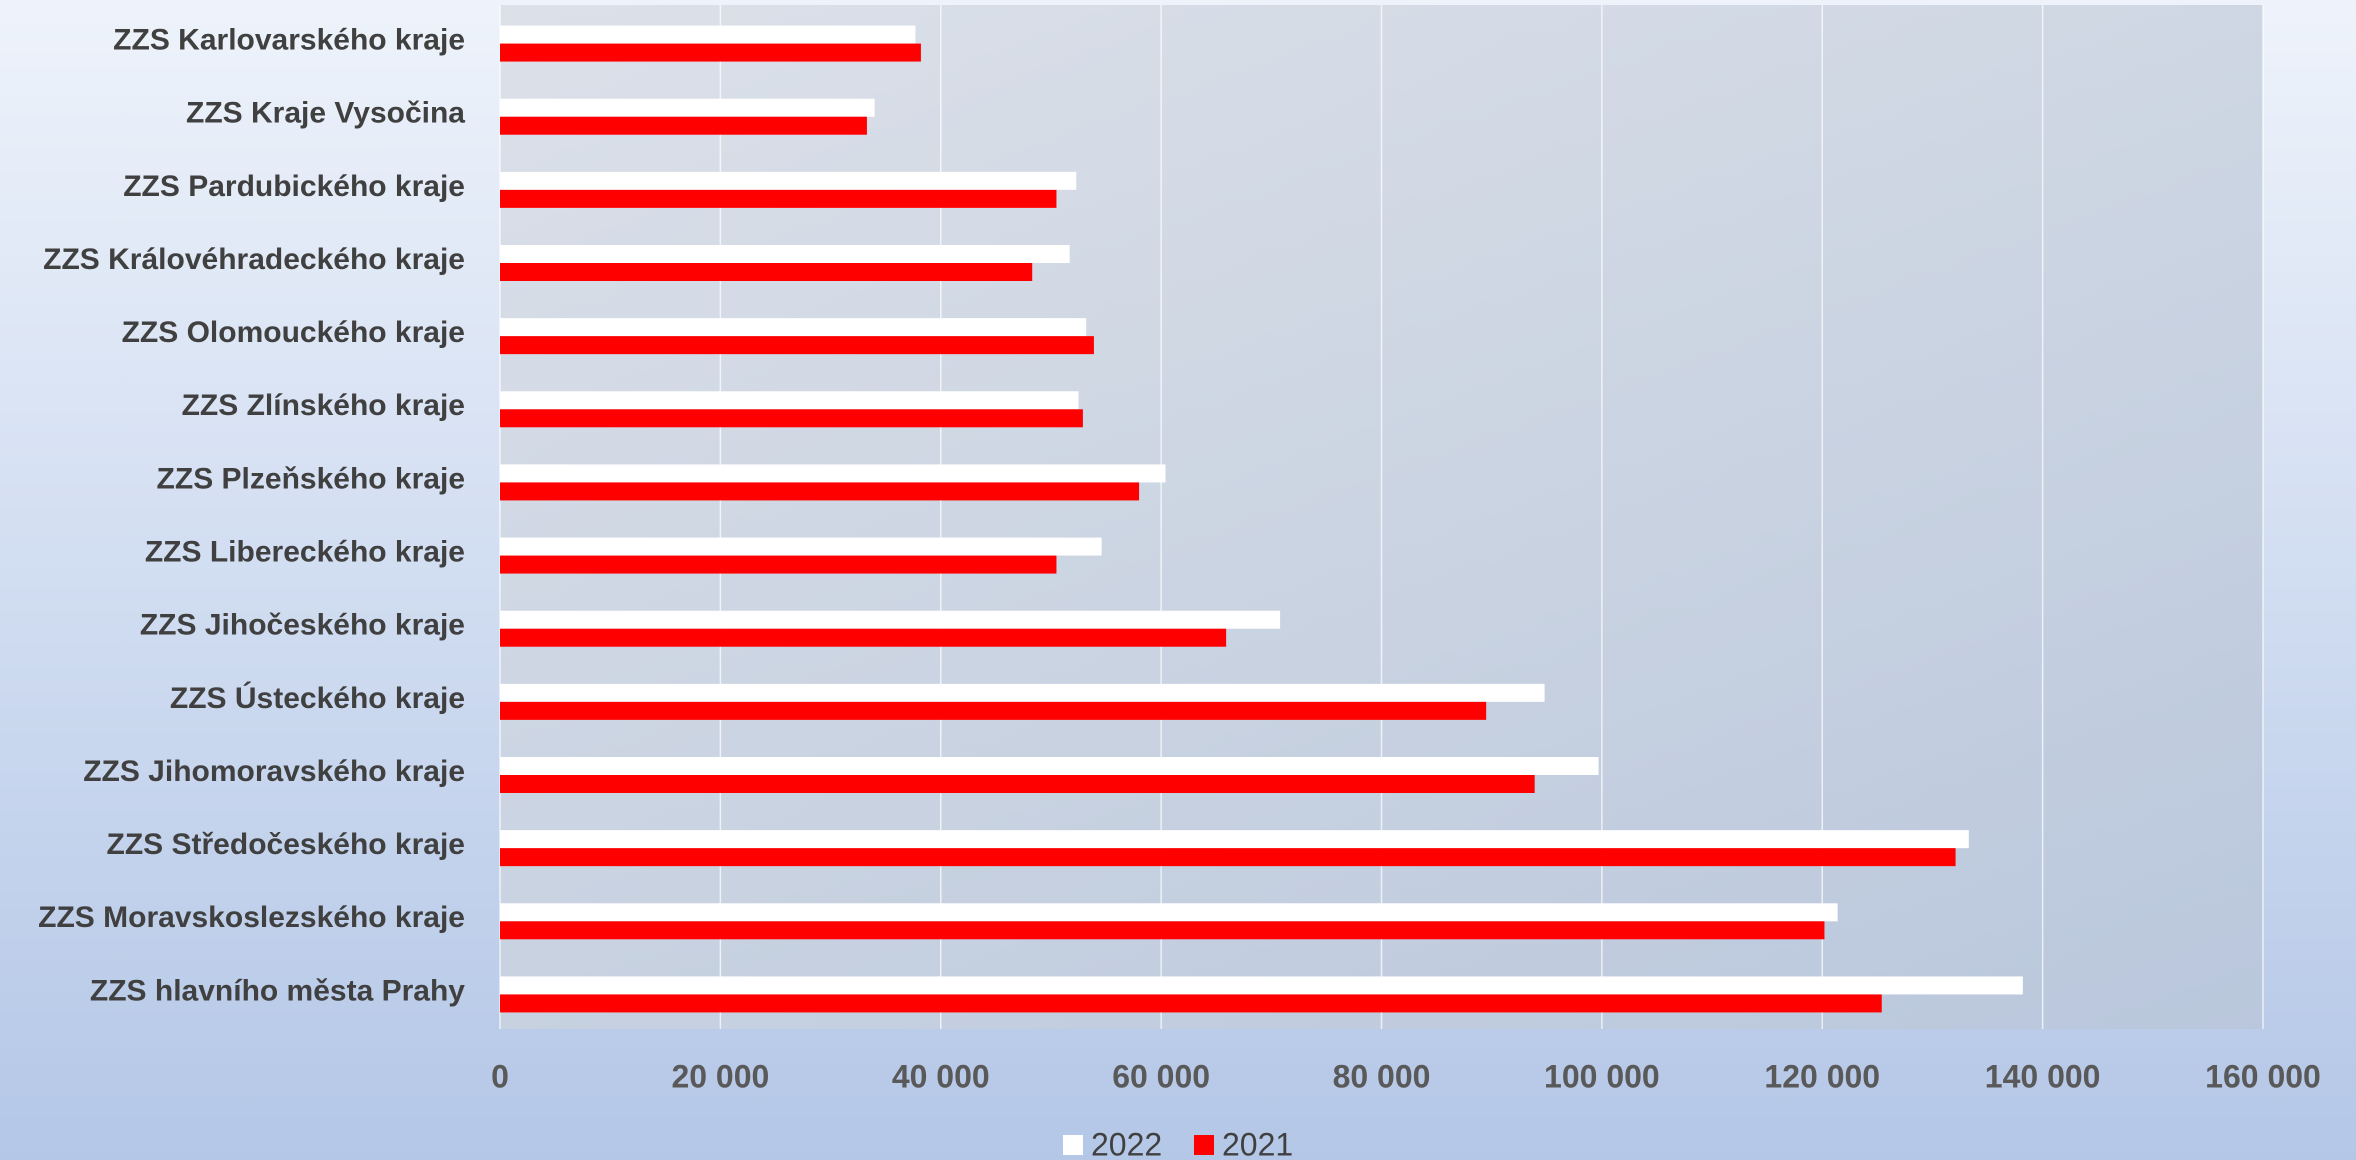 This screenshot has height=1160, width=2356. I want to click on y-tick-label: ZZS Plzeňského kraje, so click(311, 478).